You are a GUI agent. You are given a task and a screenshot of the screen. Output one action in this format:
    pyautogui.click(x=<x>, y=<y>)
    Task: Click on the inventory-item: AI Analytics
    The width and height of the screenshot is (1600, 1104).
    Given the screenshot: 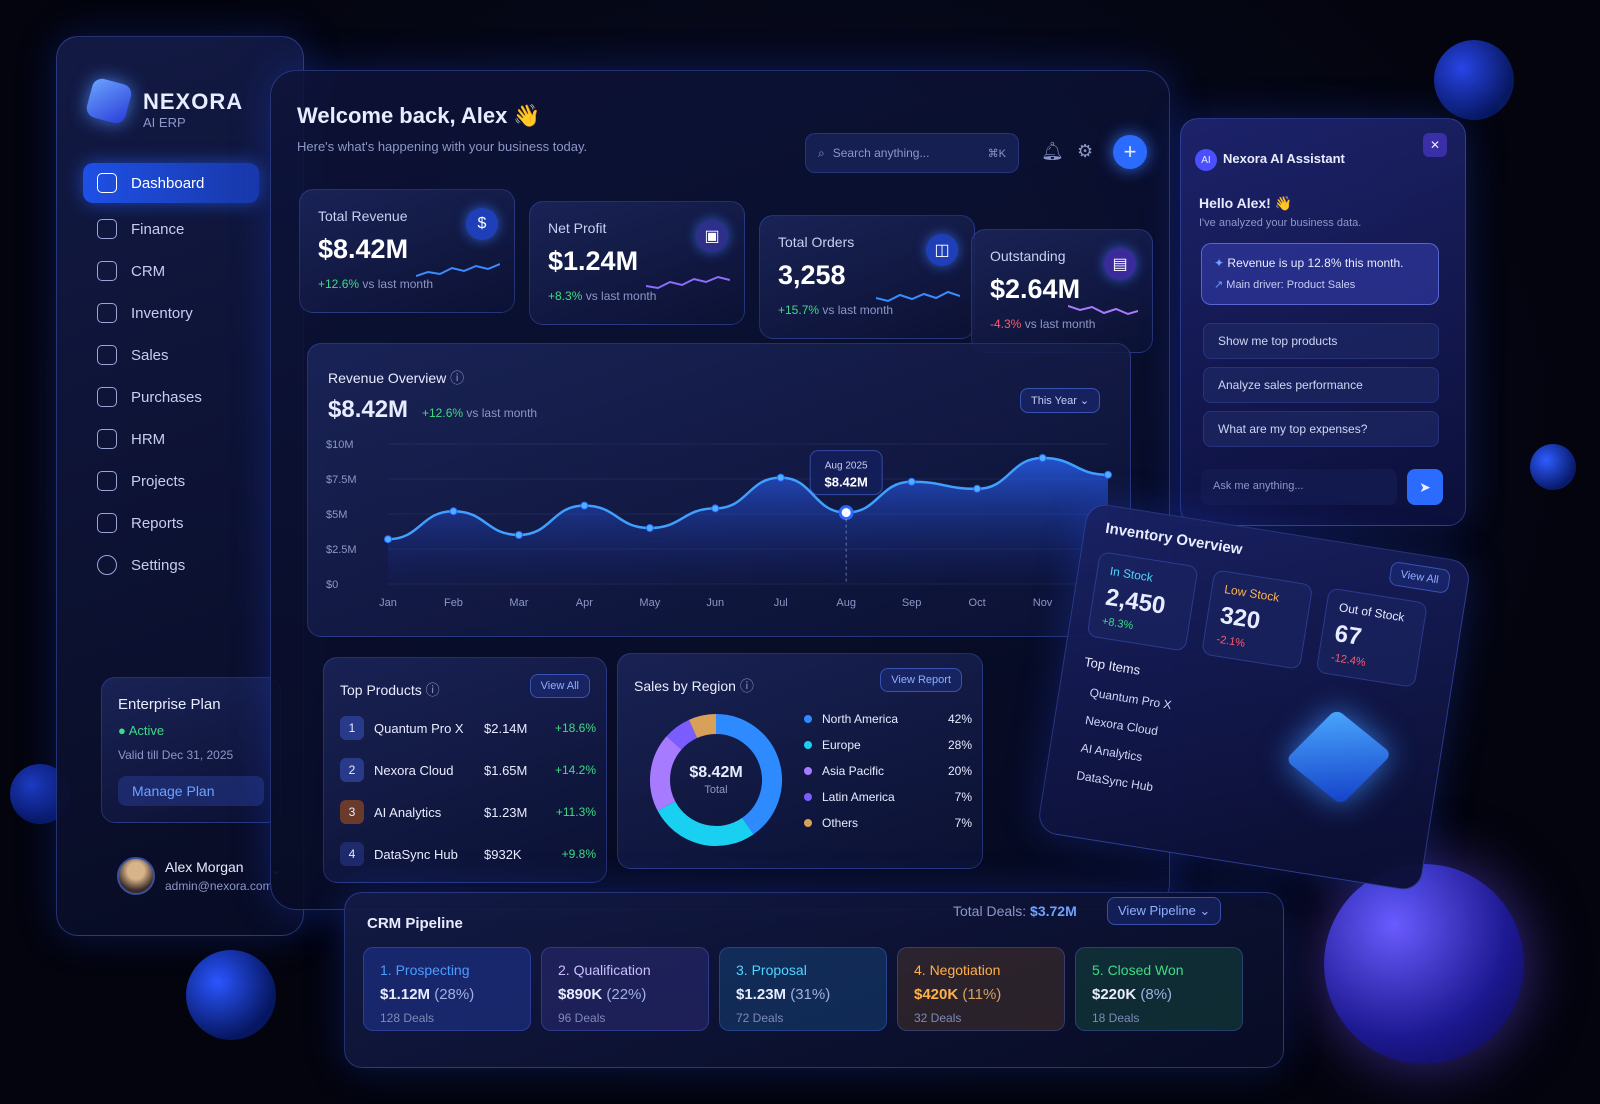 What is the action you would take?
    pyautogui.click(x=1111, y=752)
    